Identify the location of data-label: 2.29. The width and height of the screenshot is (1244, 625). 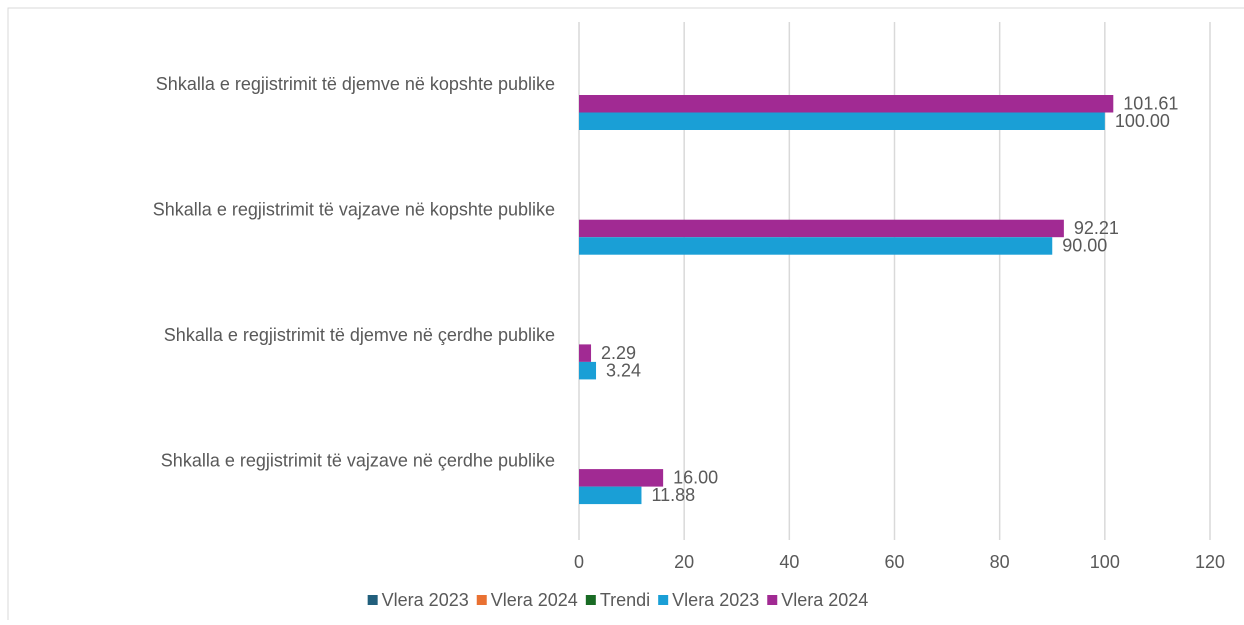
(618, 353).